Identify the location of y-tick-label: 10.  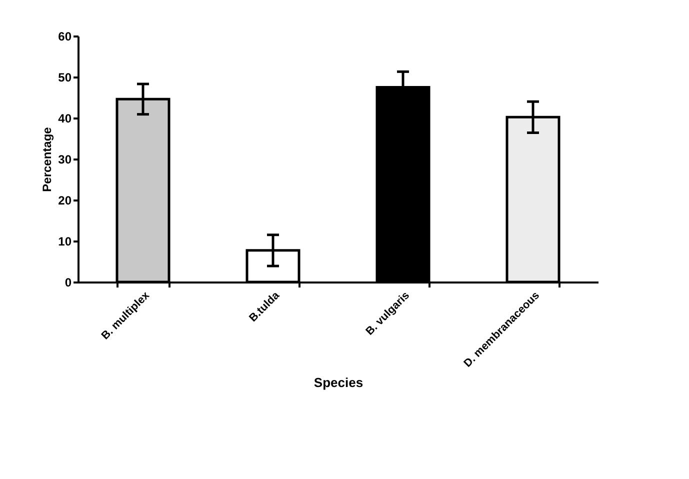
(65, 241).